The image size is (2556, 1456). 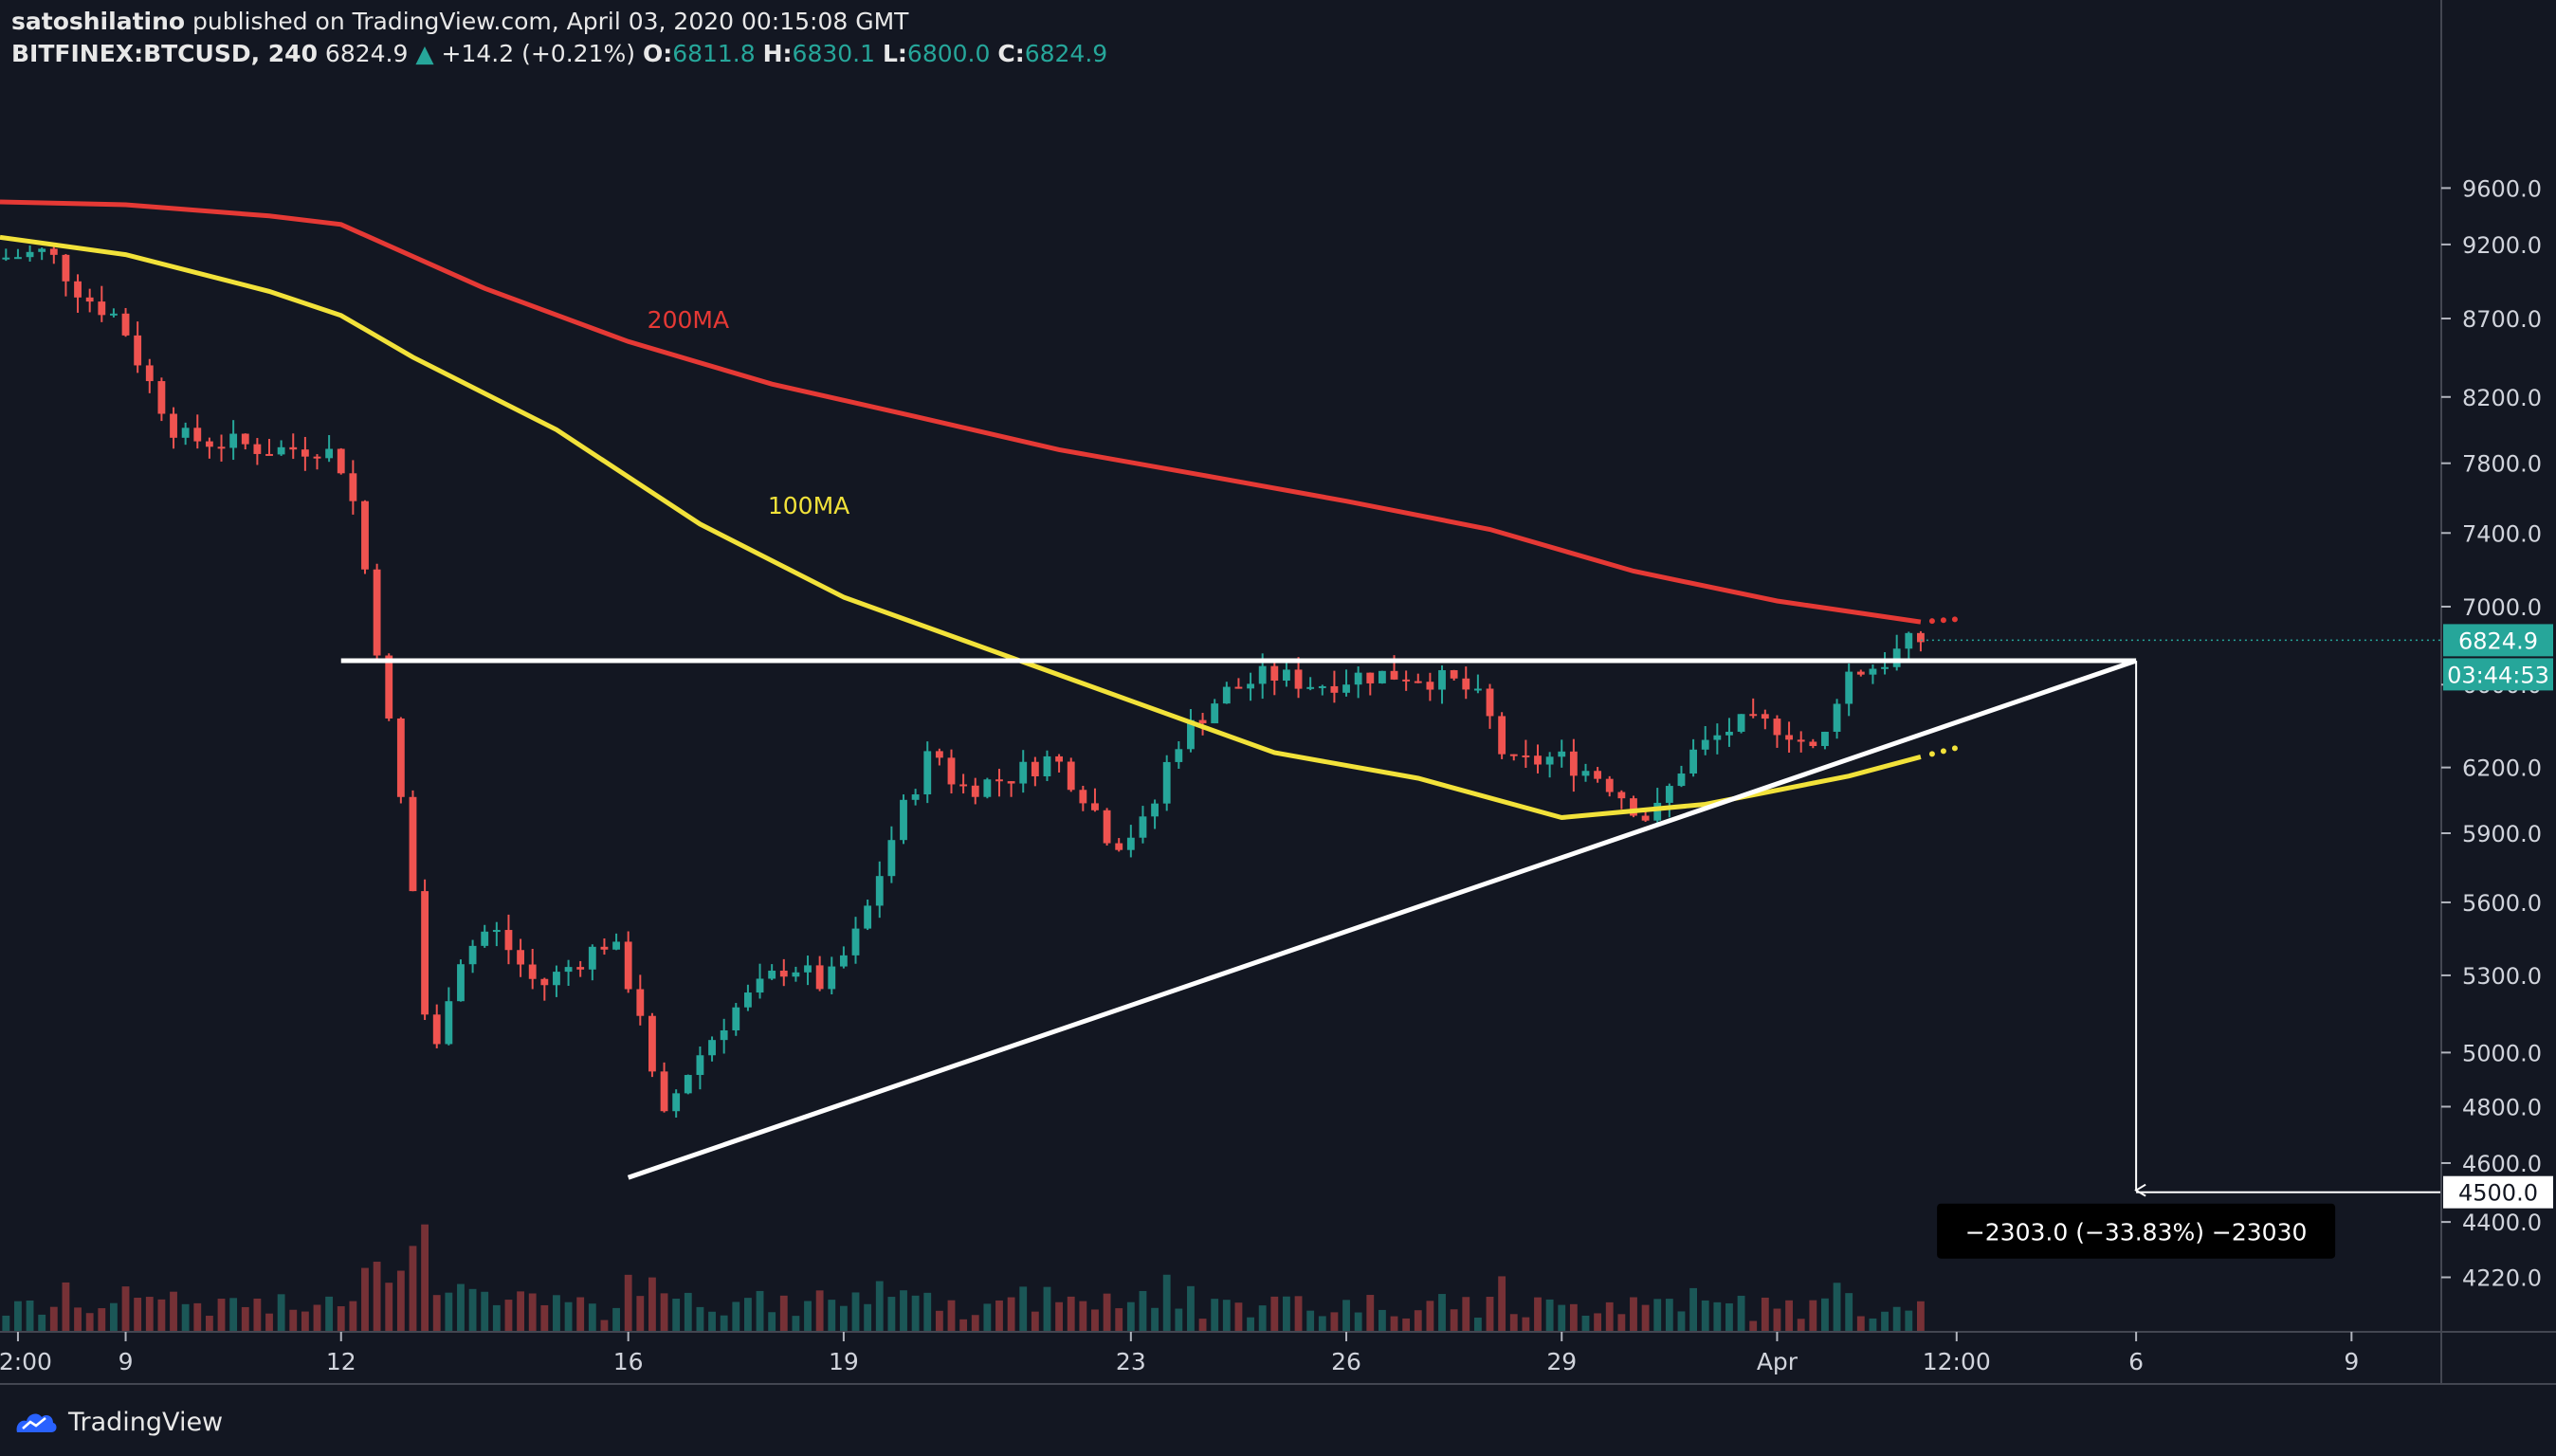 What do you see at coordinates (2502, 464) in the screenshot?
I see `y-tick-label: 7800.0` at bounding box center [2502, 464].